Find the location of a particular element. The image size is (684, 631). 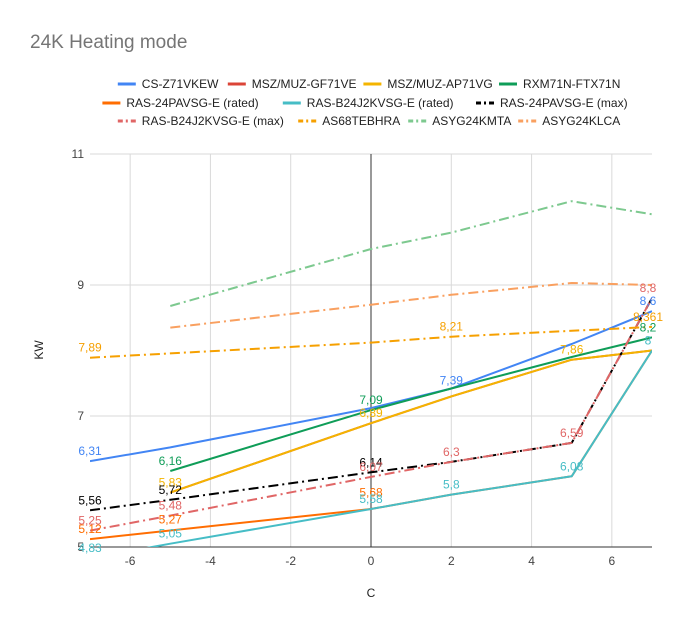

legend-label: ASYG24KMTA is located at coordinates (471, 121).